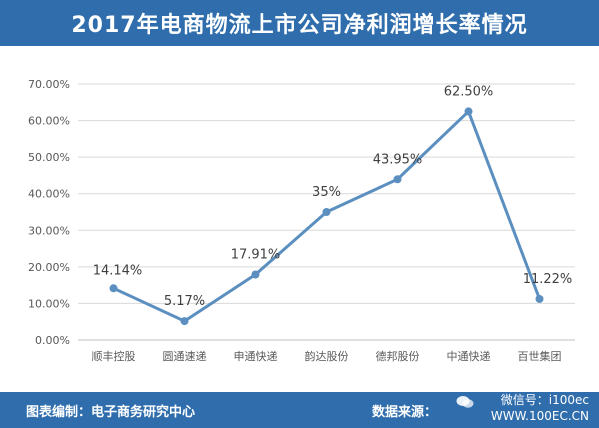 The width and height of the screenshot is (599, 428). I want to click on y-tick-label: 50.00%, so click(49, 157).